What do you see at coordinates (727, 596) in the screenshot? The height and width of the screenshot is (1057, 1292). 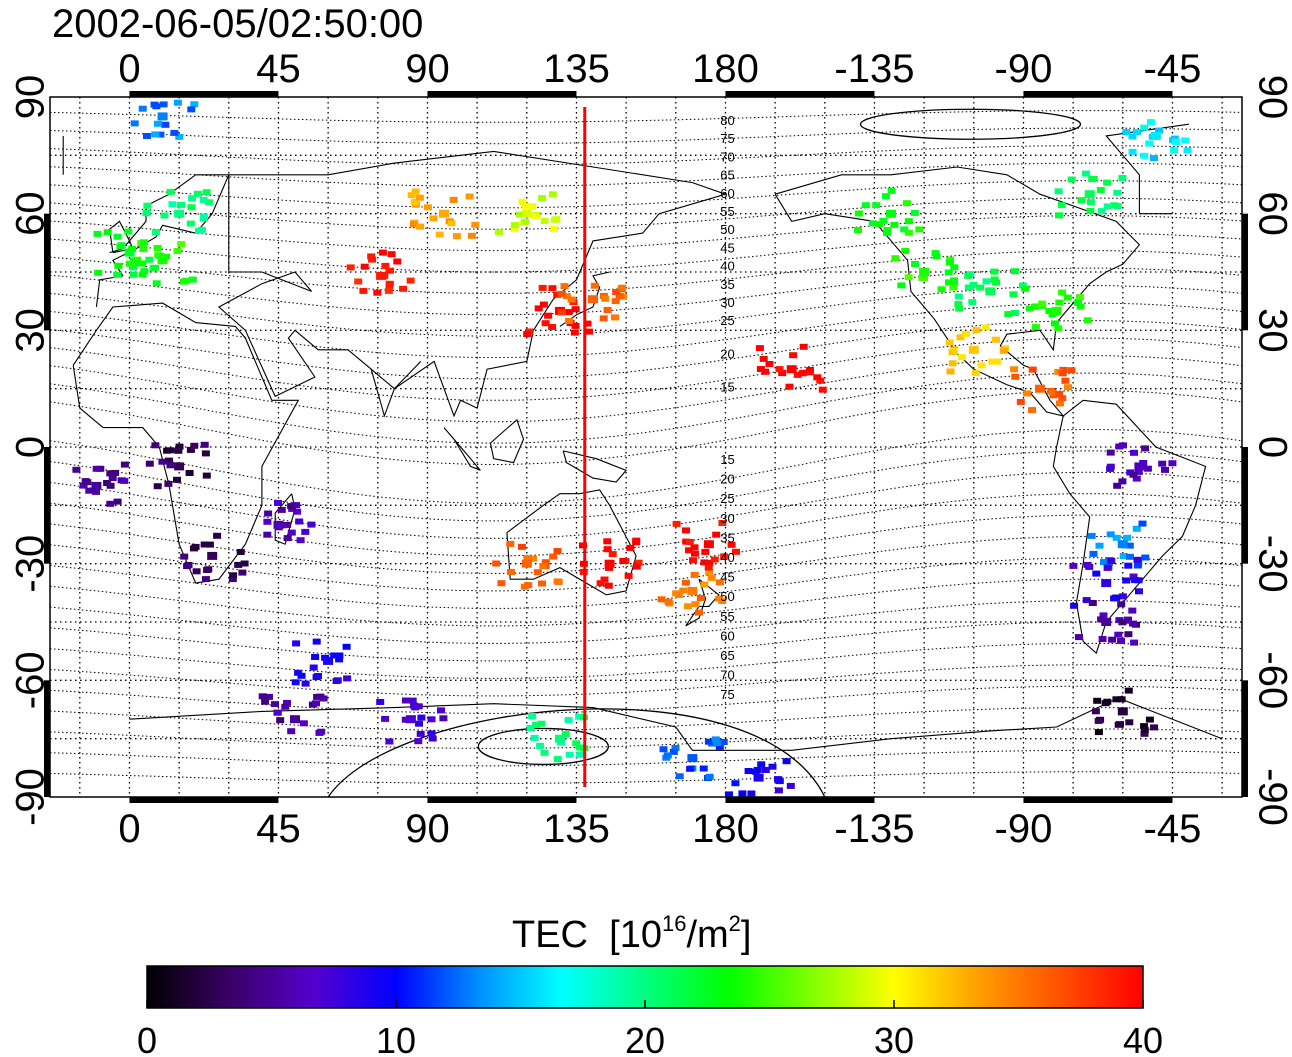 I see `contour-label: 50` at bounding box center [727, 596].